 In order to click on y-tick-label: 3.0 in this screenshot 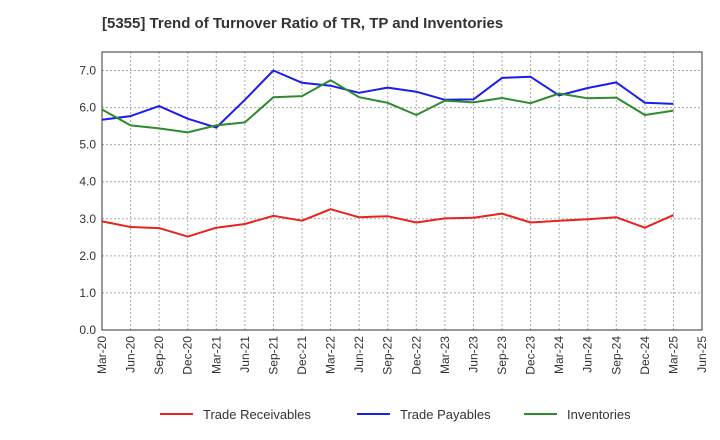, I will do `click(87, 219)`.